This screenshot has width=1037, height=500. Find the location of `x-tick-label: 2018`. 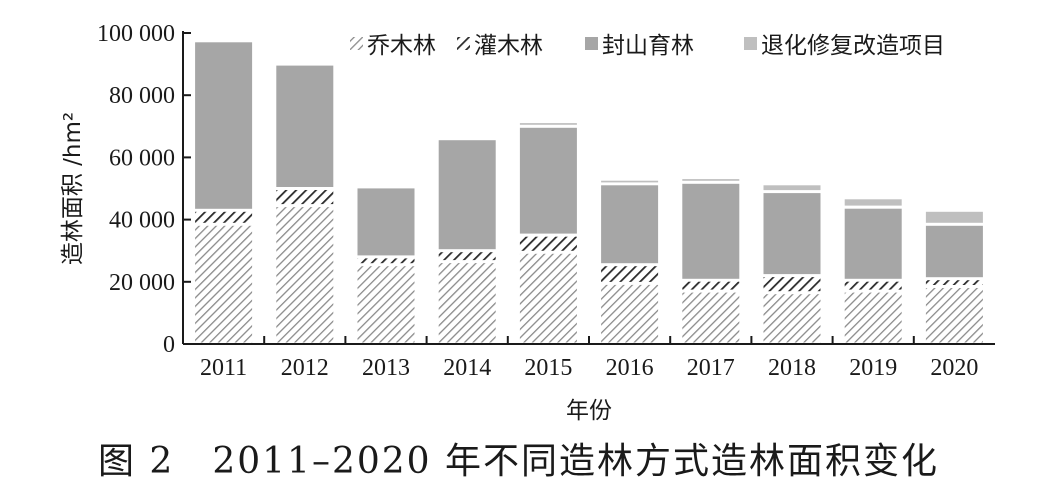

x-tick-label: 2018 is located at coordinates (792, 368).